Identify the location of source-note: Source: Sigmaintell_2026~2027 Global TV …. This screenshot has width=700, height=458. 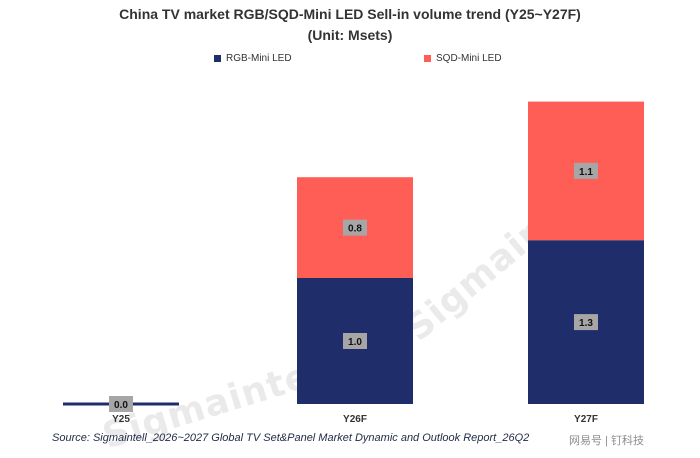
(291, 438).